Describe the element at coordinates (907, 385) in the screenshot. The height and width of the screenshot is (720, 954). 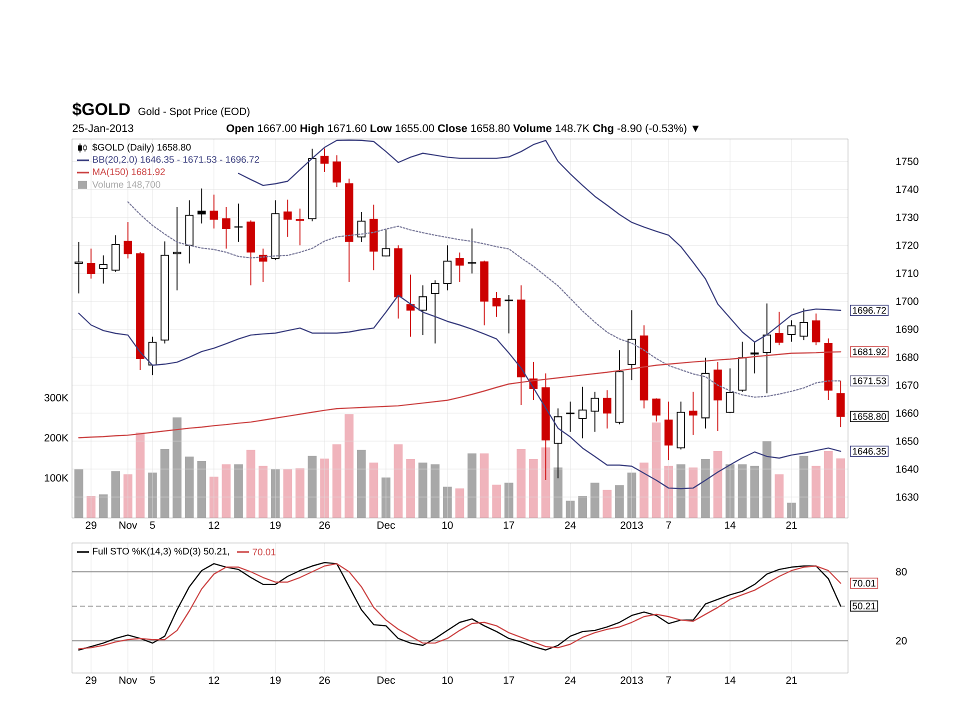
I see `y-tick-label: 1670` at that location.